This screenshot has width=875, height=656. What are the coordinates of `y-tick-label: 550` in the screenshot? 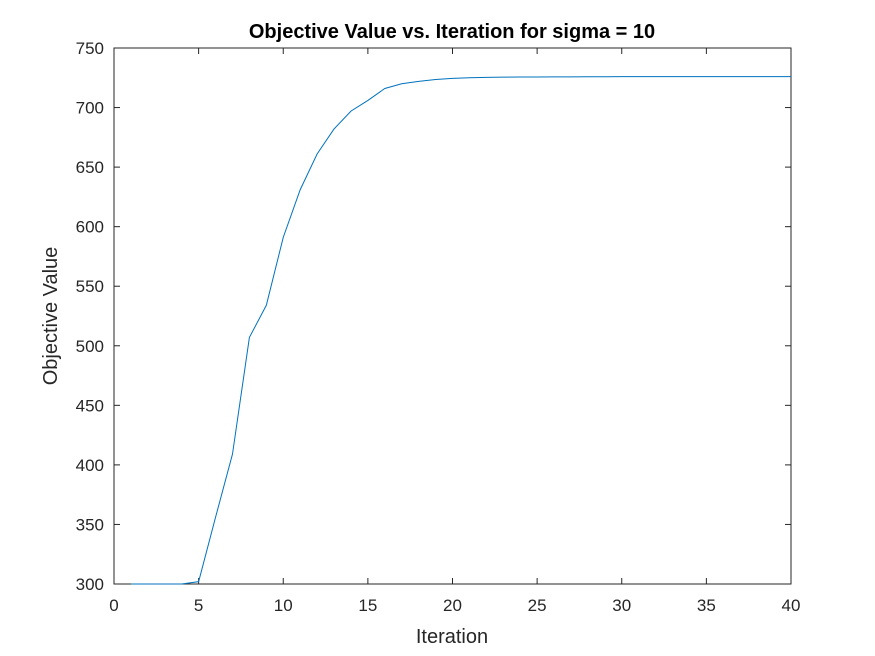 It's located at (90, 286).